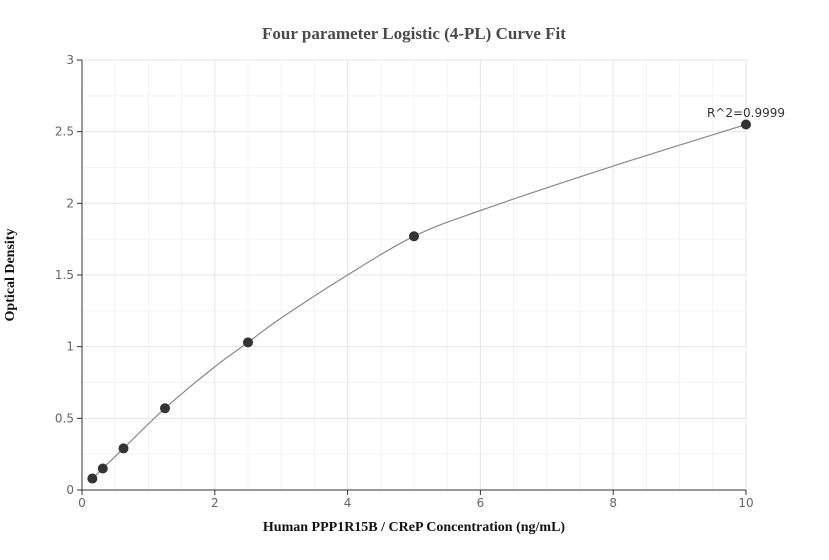 This screenshot has width=829, height=560. What do you see at coordinates (82, 503) in the screenshot?
I see `x-tick-label: 0` at bounding box center [82, 503].